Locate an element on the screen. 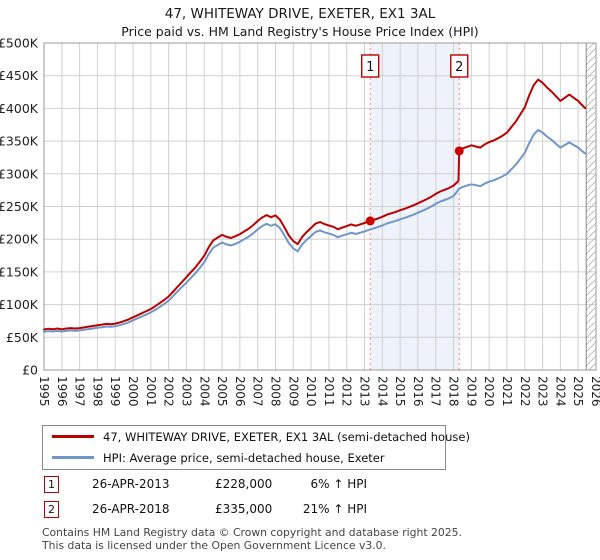 This screenshot has width=600, height=560. x-axis-label: 2022 is located at coordinates (525, 391).